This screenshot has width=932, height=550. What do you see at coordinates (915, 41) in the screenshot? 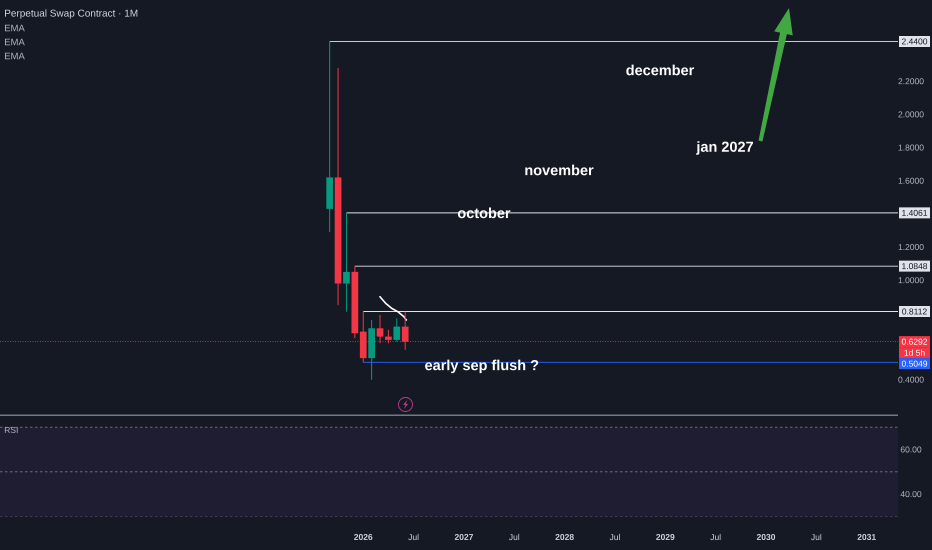
I see `ref-line-label: 2.4400` at bounding box center [915, 41].